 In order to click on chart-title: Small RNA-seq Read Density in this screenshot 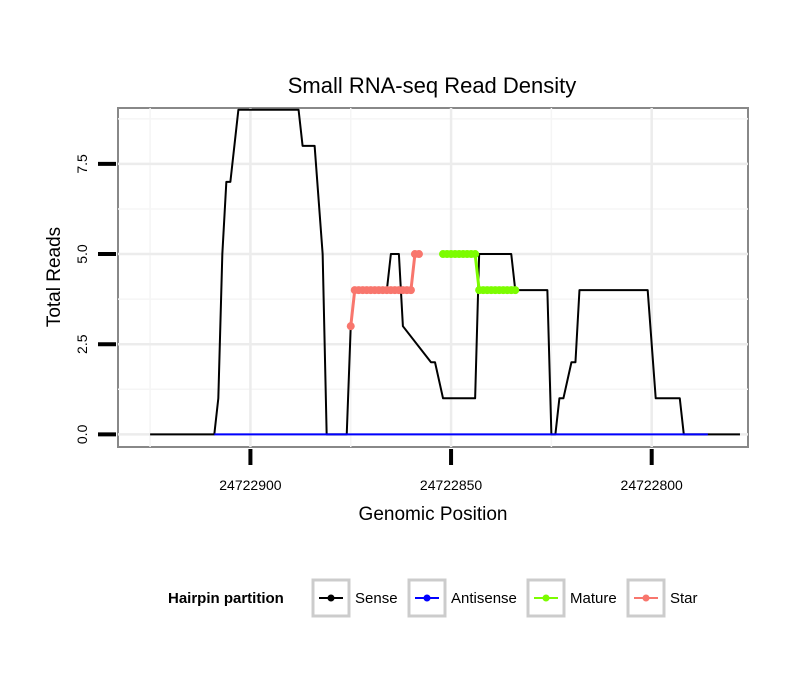, I will do `click(432, 85)`.